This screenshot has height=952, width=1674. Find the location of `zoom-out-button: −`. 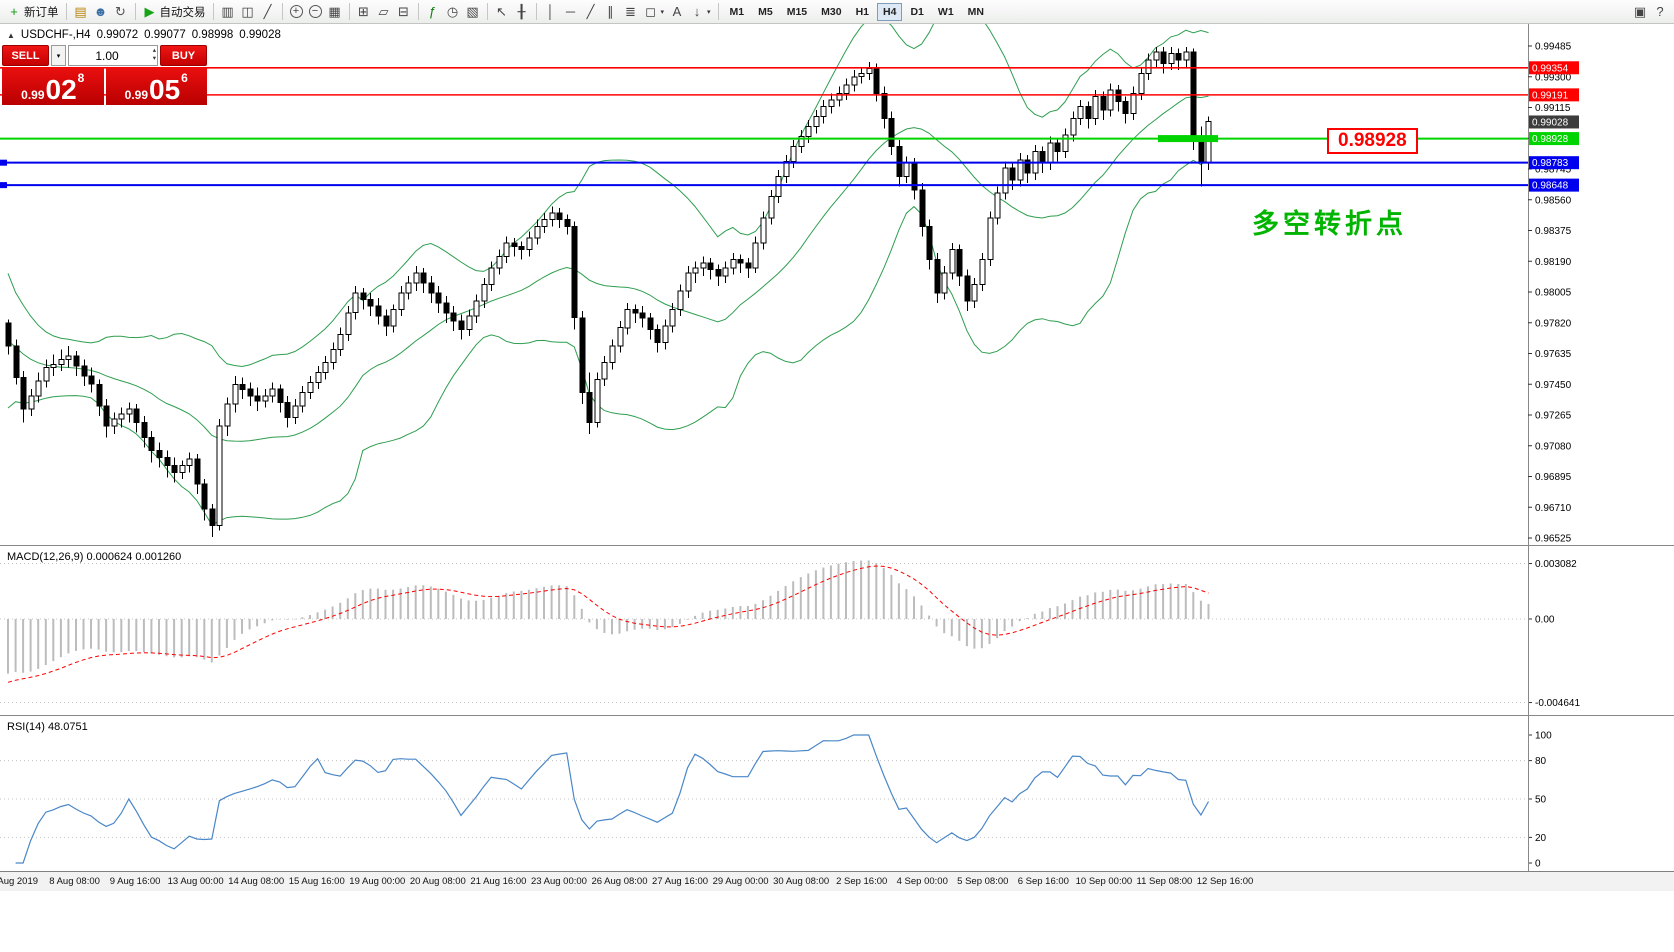

zoom-out-button: − is located at coordinates (315, 12).